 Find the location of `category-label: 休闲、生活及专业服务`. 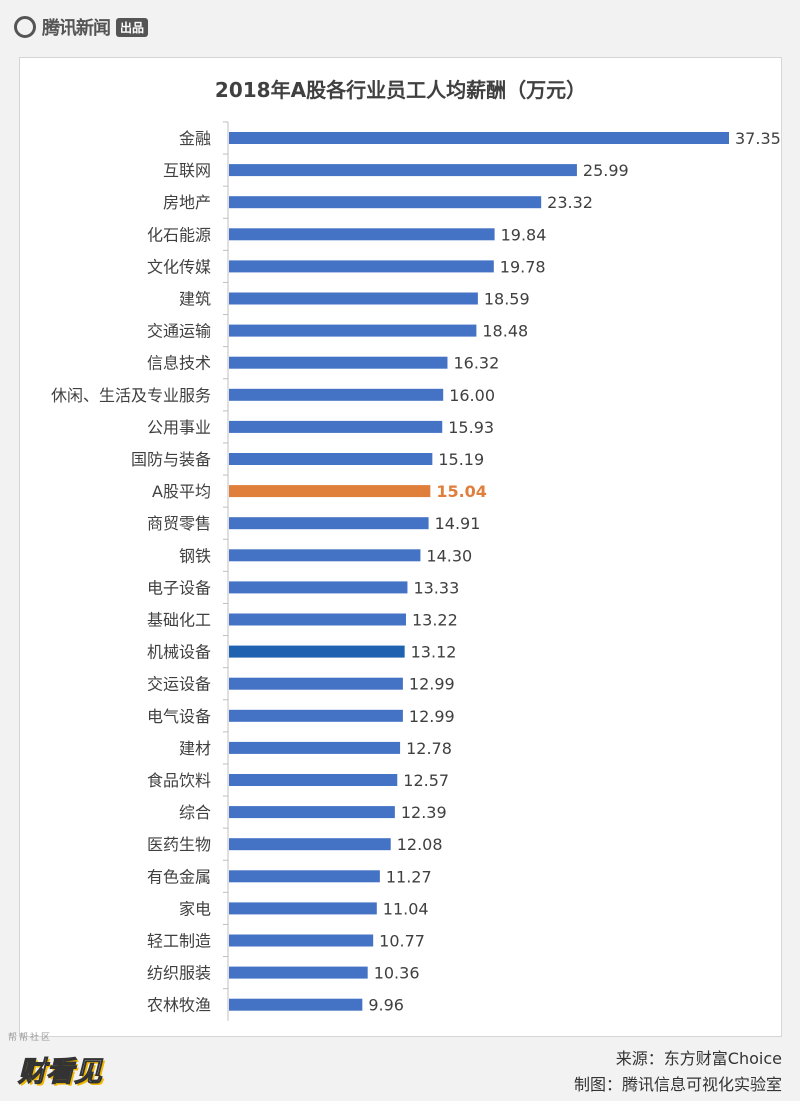

category-label: 休闲、生活及专业服务 is located at coordinates (131, 395).